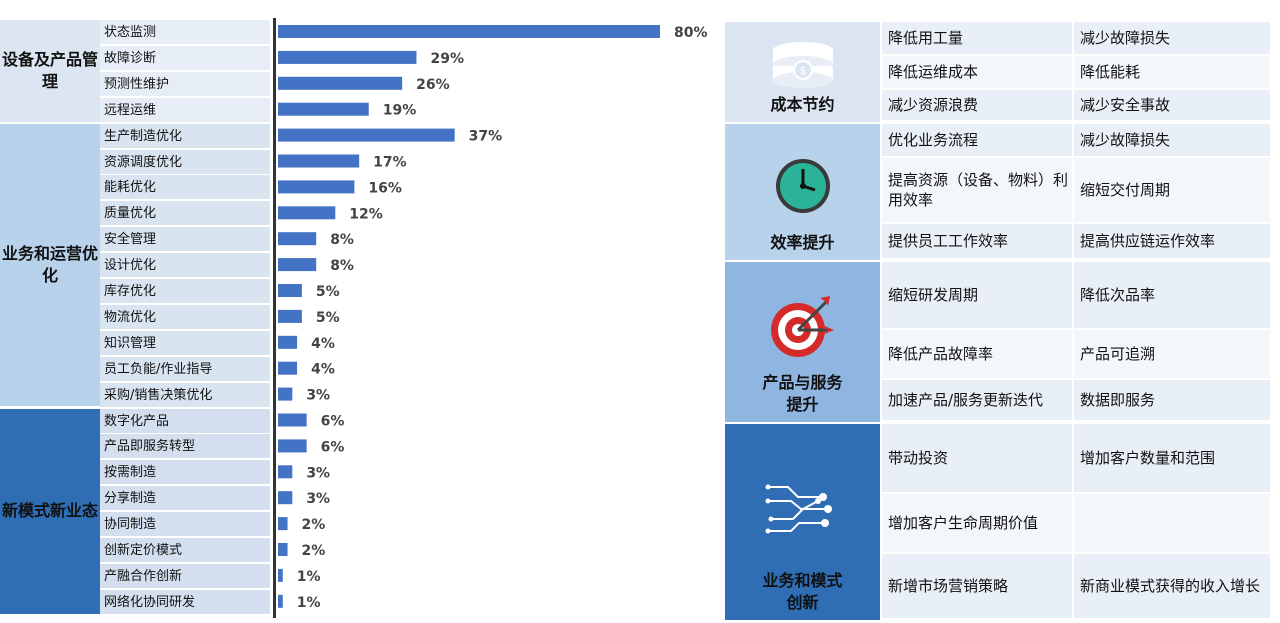 The width and height of the screenshot is (1280, 623). Describe the element at coordinates (185, 162) in the screenshot. I see `category-label: 资源调度优化` at that location.